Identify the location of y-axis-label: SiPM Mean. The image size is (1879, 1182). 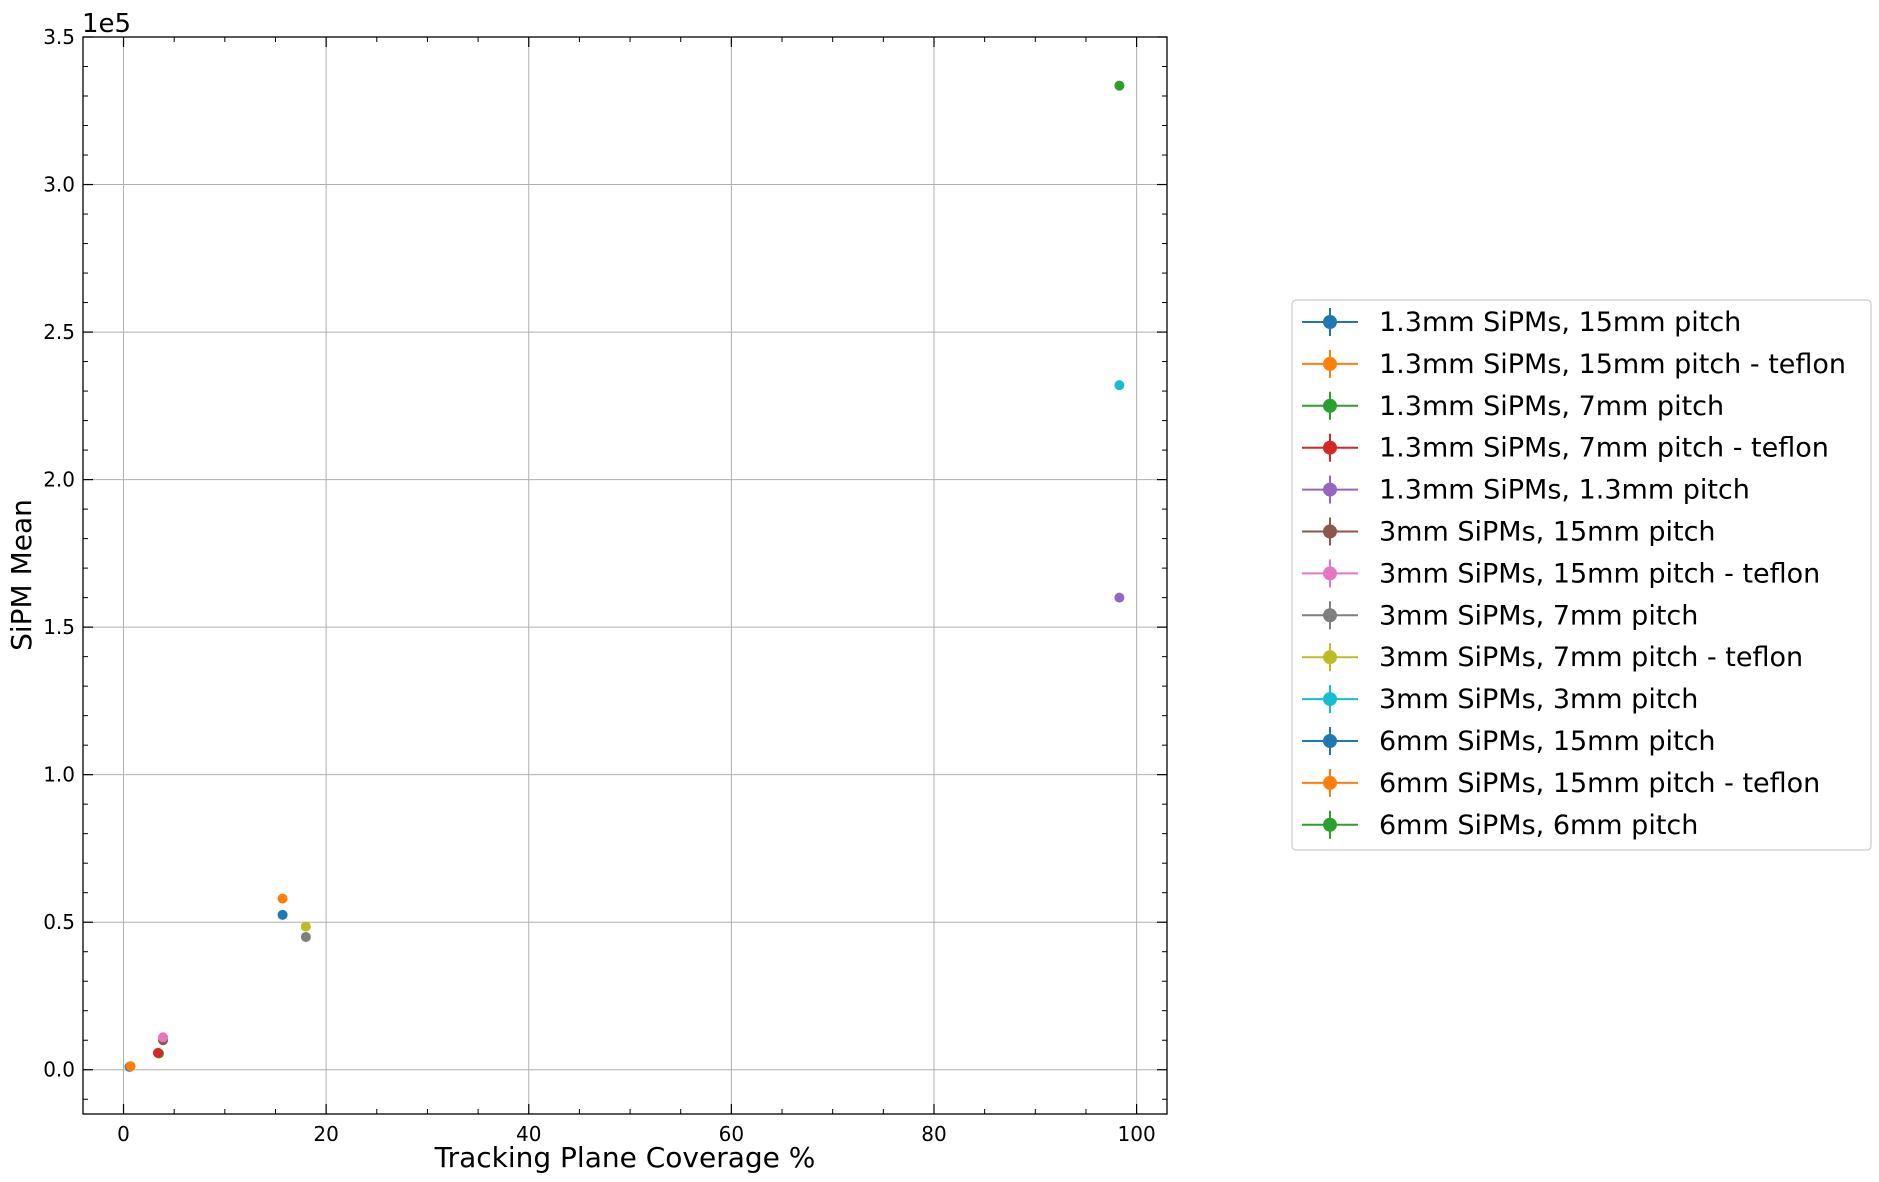
(21, 575).